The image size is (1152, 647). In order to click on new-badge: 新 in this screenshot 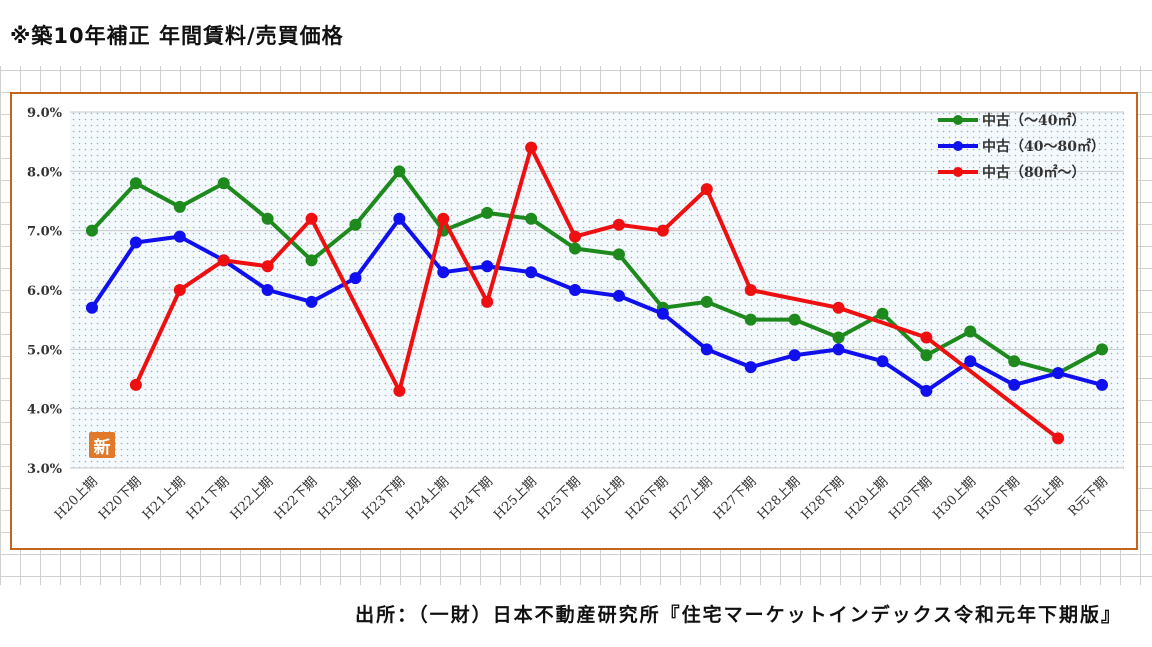, I will do `click(102, 445)`.